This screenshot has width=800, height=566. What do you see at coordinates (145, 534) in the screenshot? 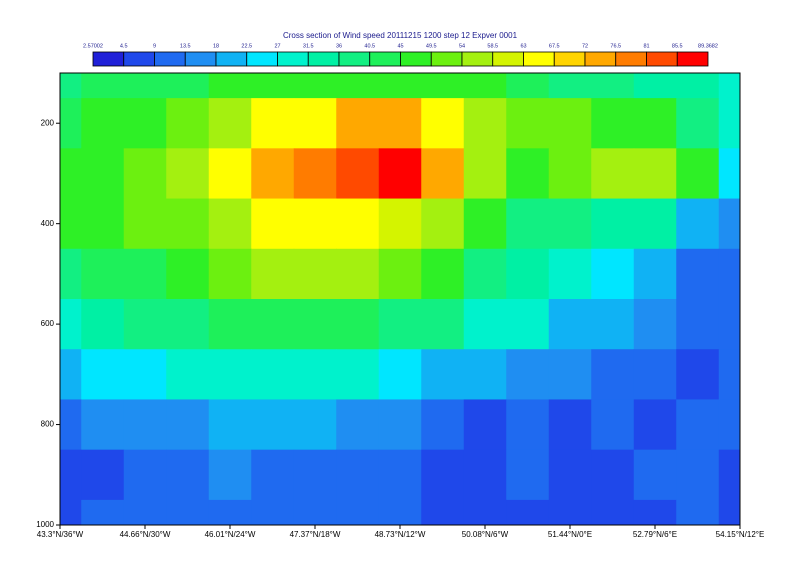
I see `x-tick-label: 44.66°N/30°W` at bounding box center [145, 534].